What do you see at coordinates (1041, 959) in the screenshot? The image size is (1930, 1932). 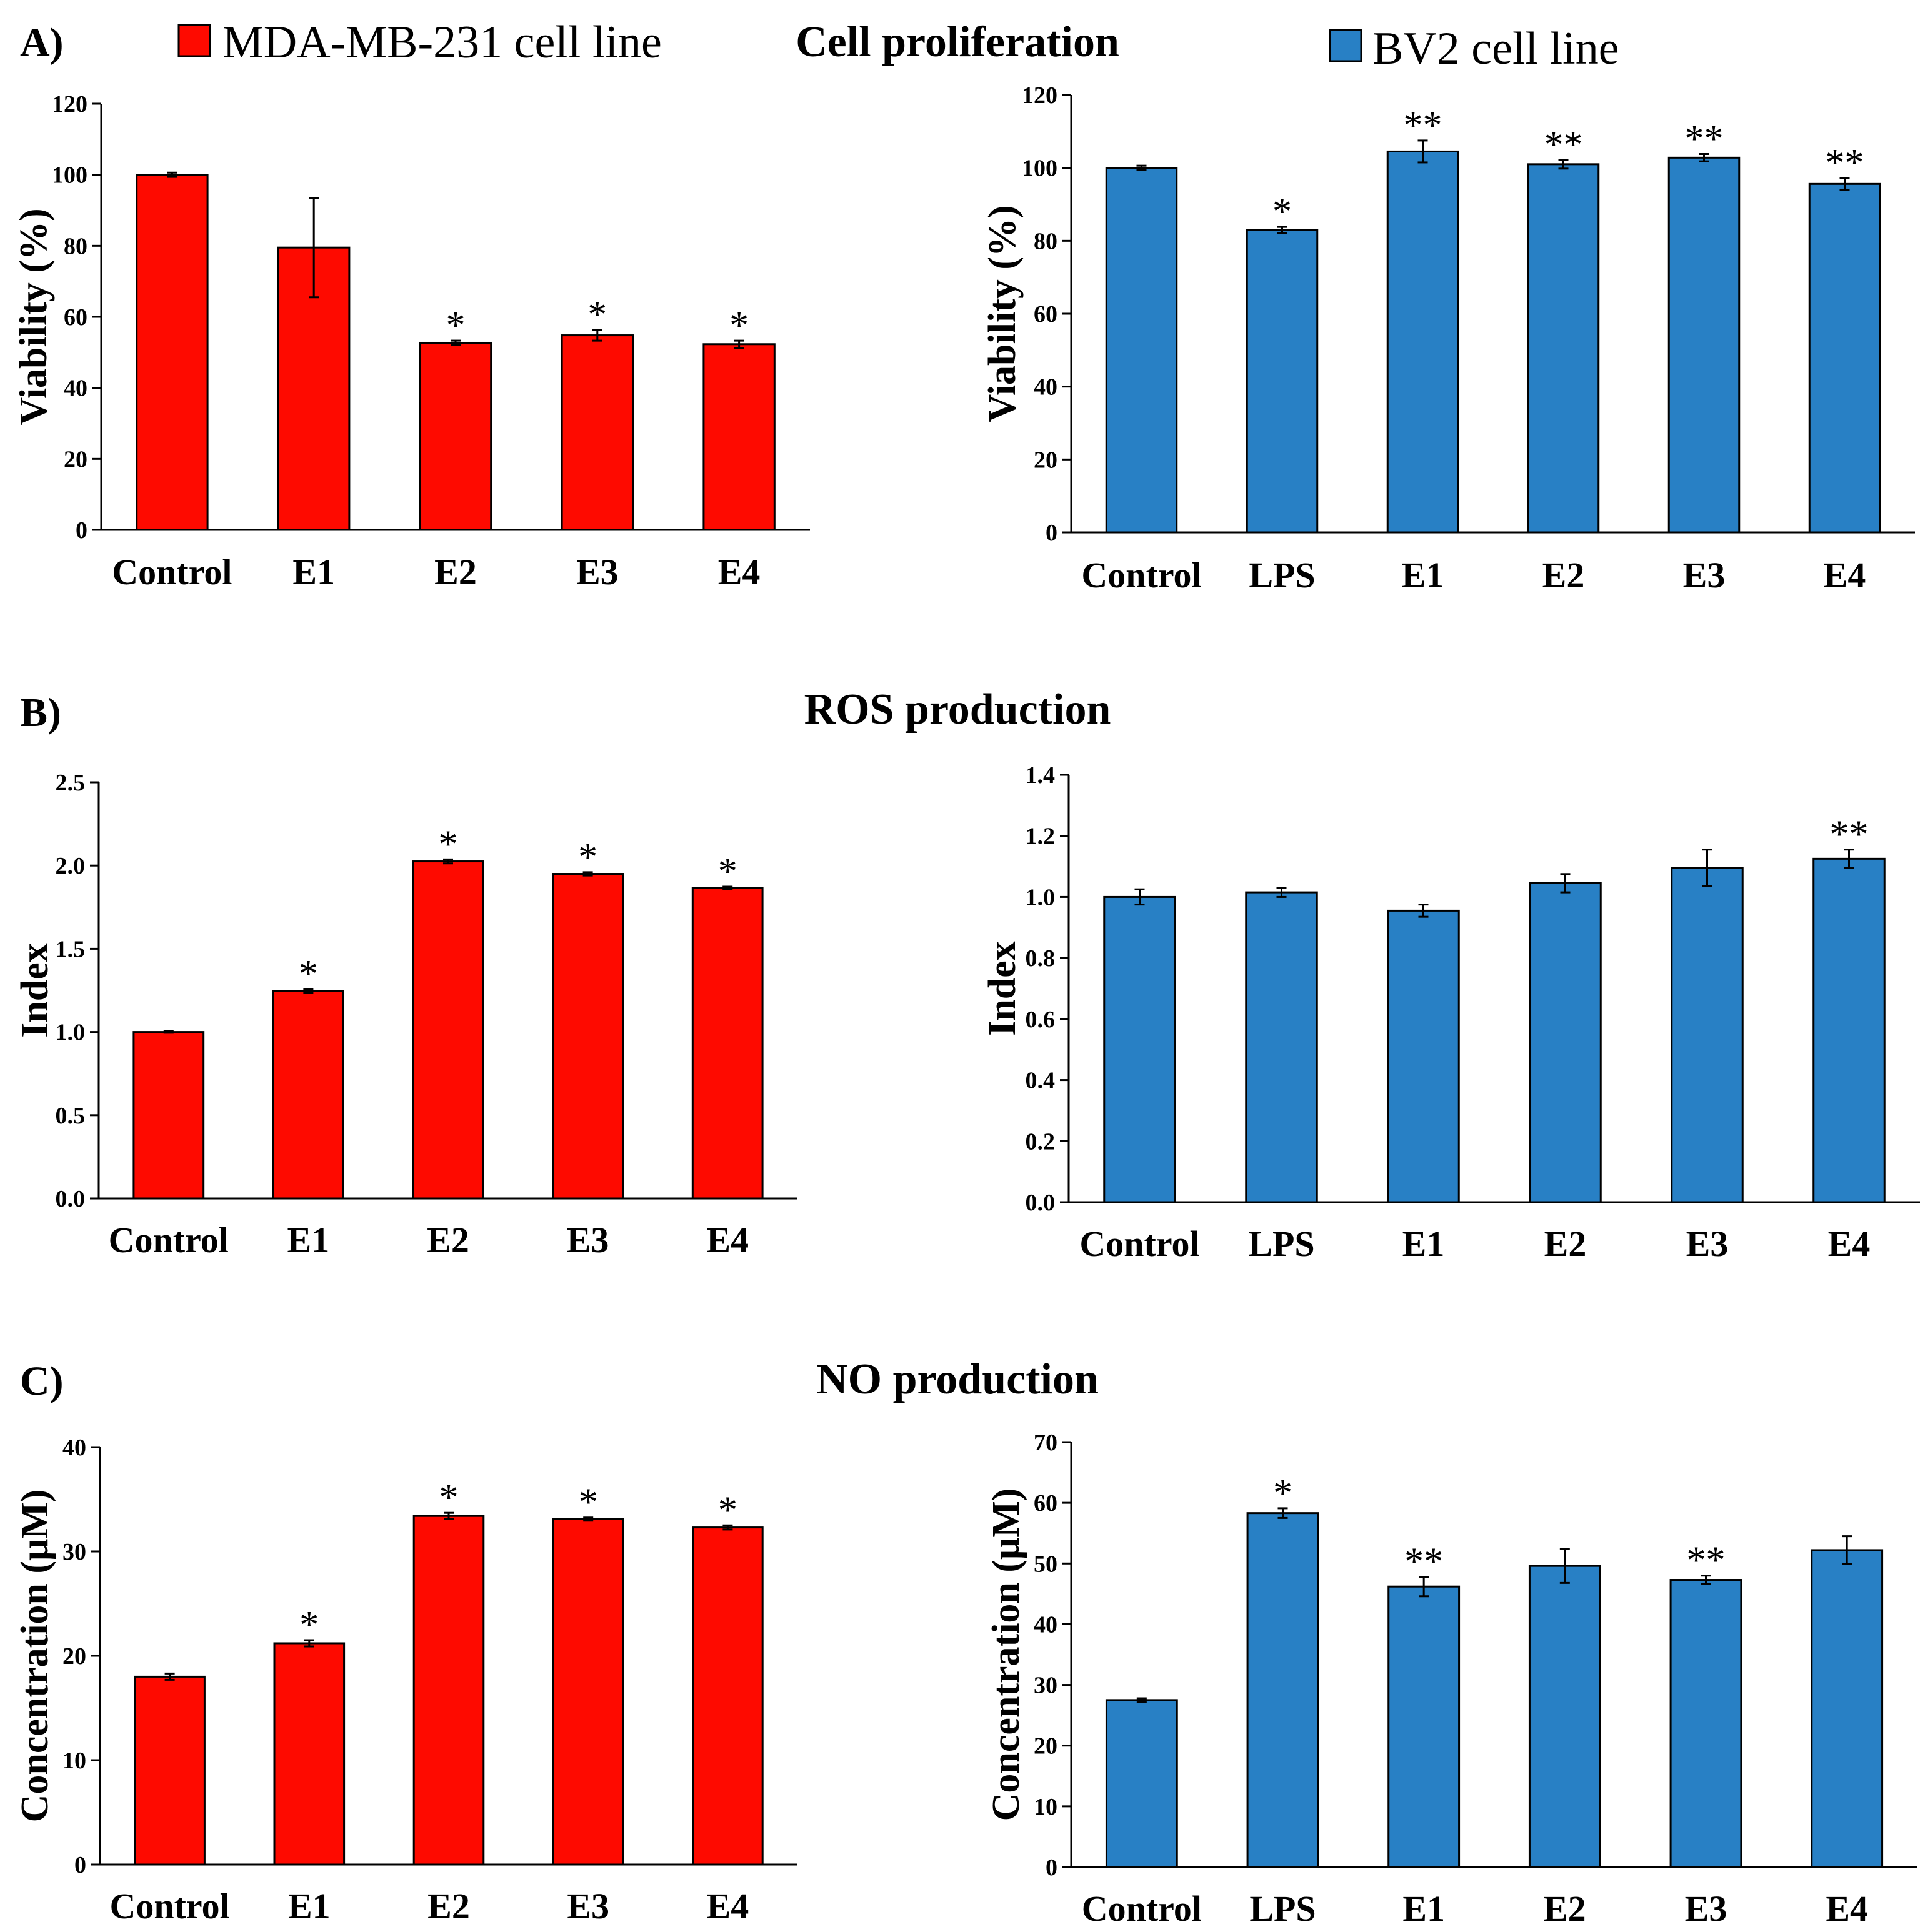 I see `y-tick-label: 0.8` at bounding box center [1041, 959].